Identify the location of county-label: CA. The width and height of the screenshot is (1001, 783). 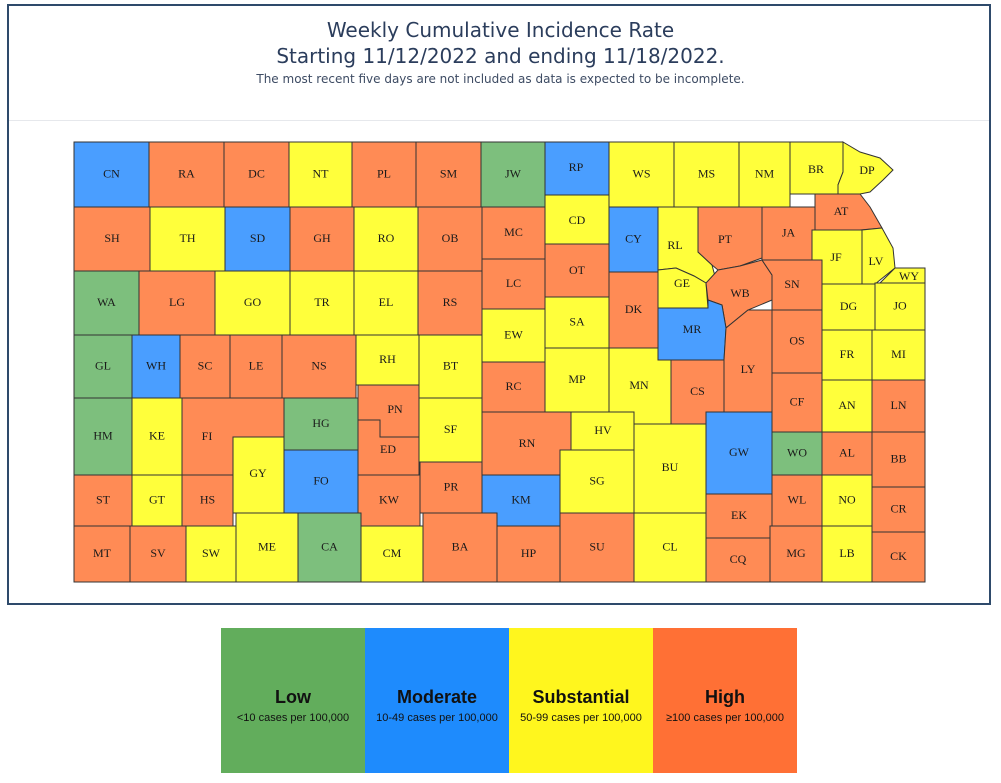
(329, 546).